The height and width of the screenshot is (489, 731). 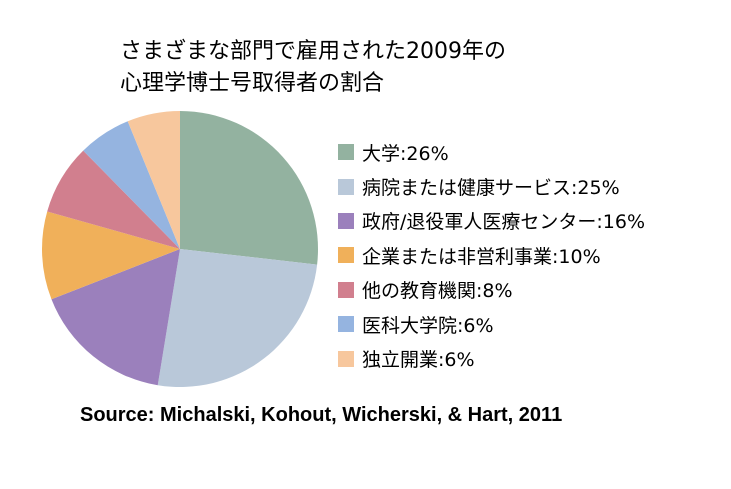 I want to click on legend-label-5: 医科大学院:6%, so click(x=428, y=325).